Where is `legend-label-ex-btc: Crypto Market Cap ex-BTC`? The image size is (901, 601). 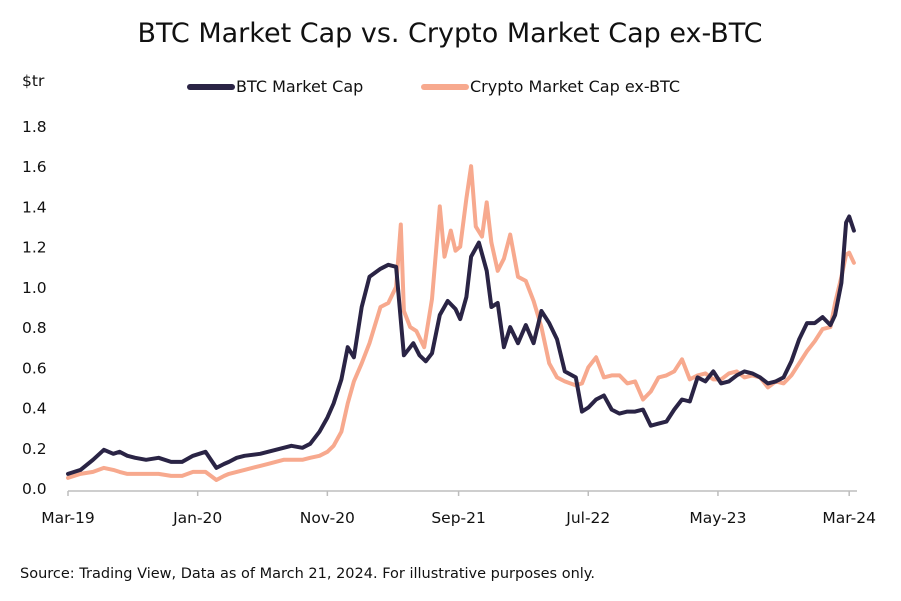 legend-label-ex-btc: Crypto Market Cap ex-BTC is located at coordinates (575, 86).